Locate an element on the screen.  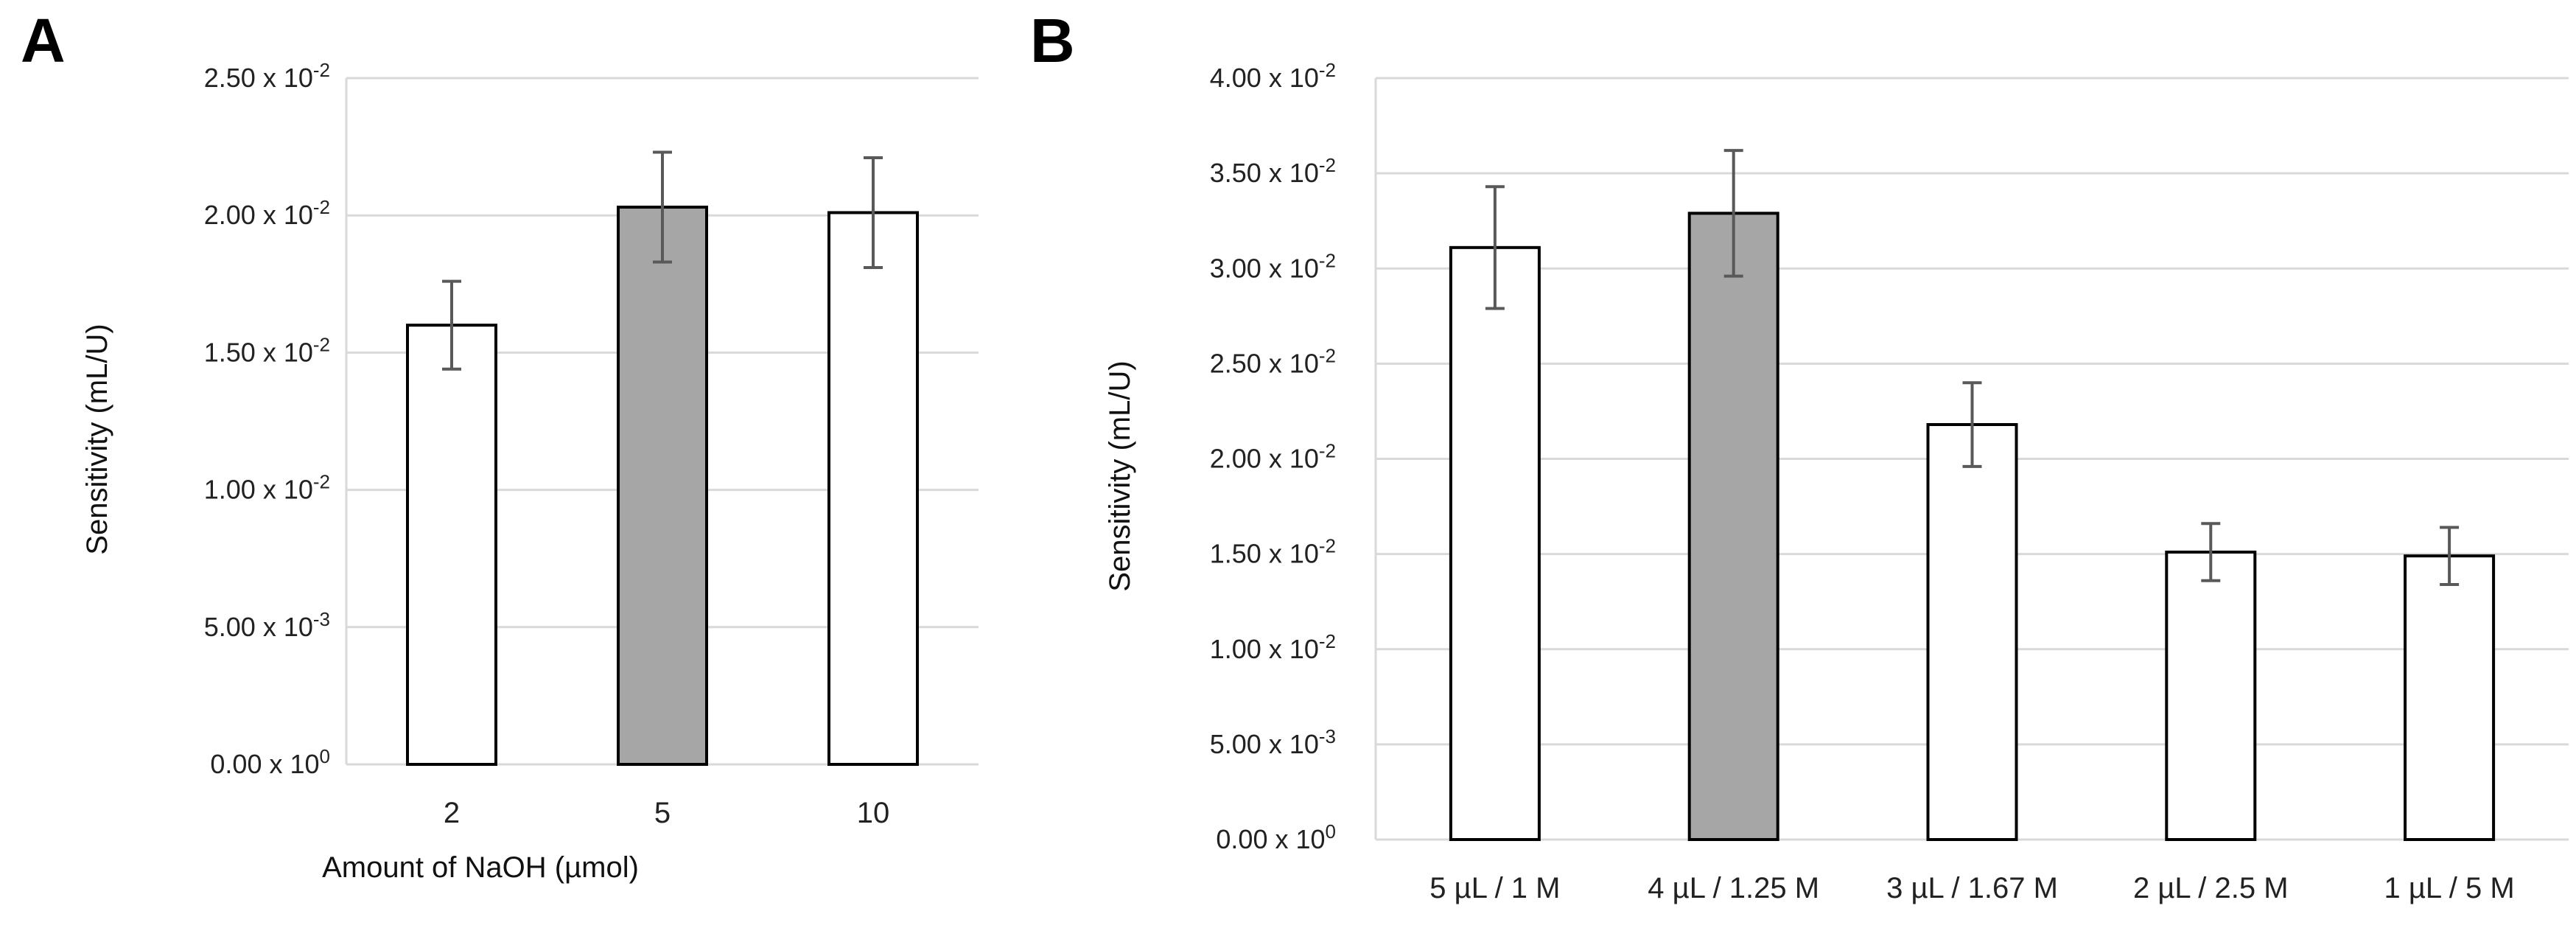
chart-a-y-tick-label: 5.00 x 10⁻³ is located at coordinates (267, 625).